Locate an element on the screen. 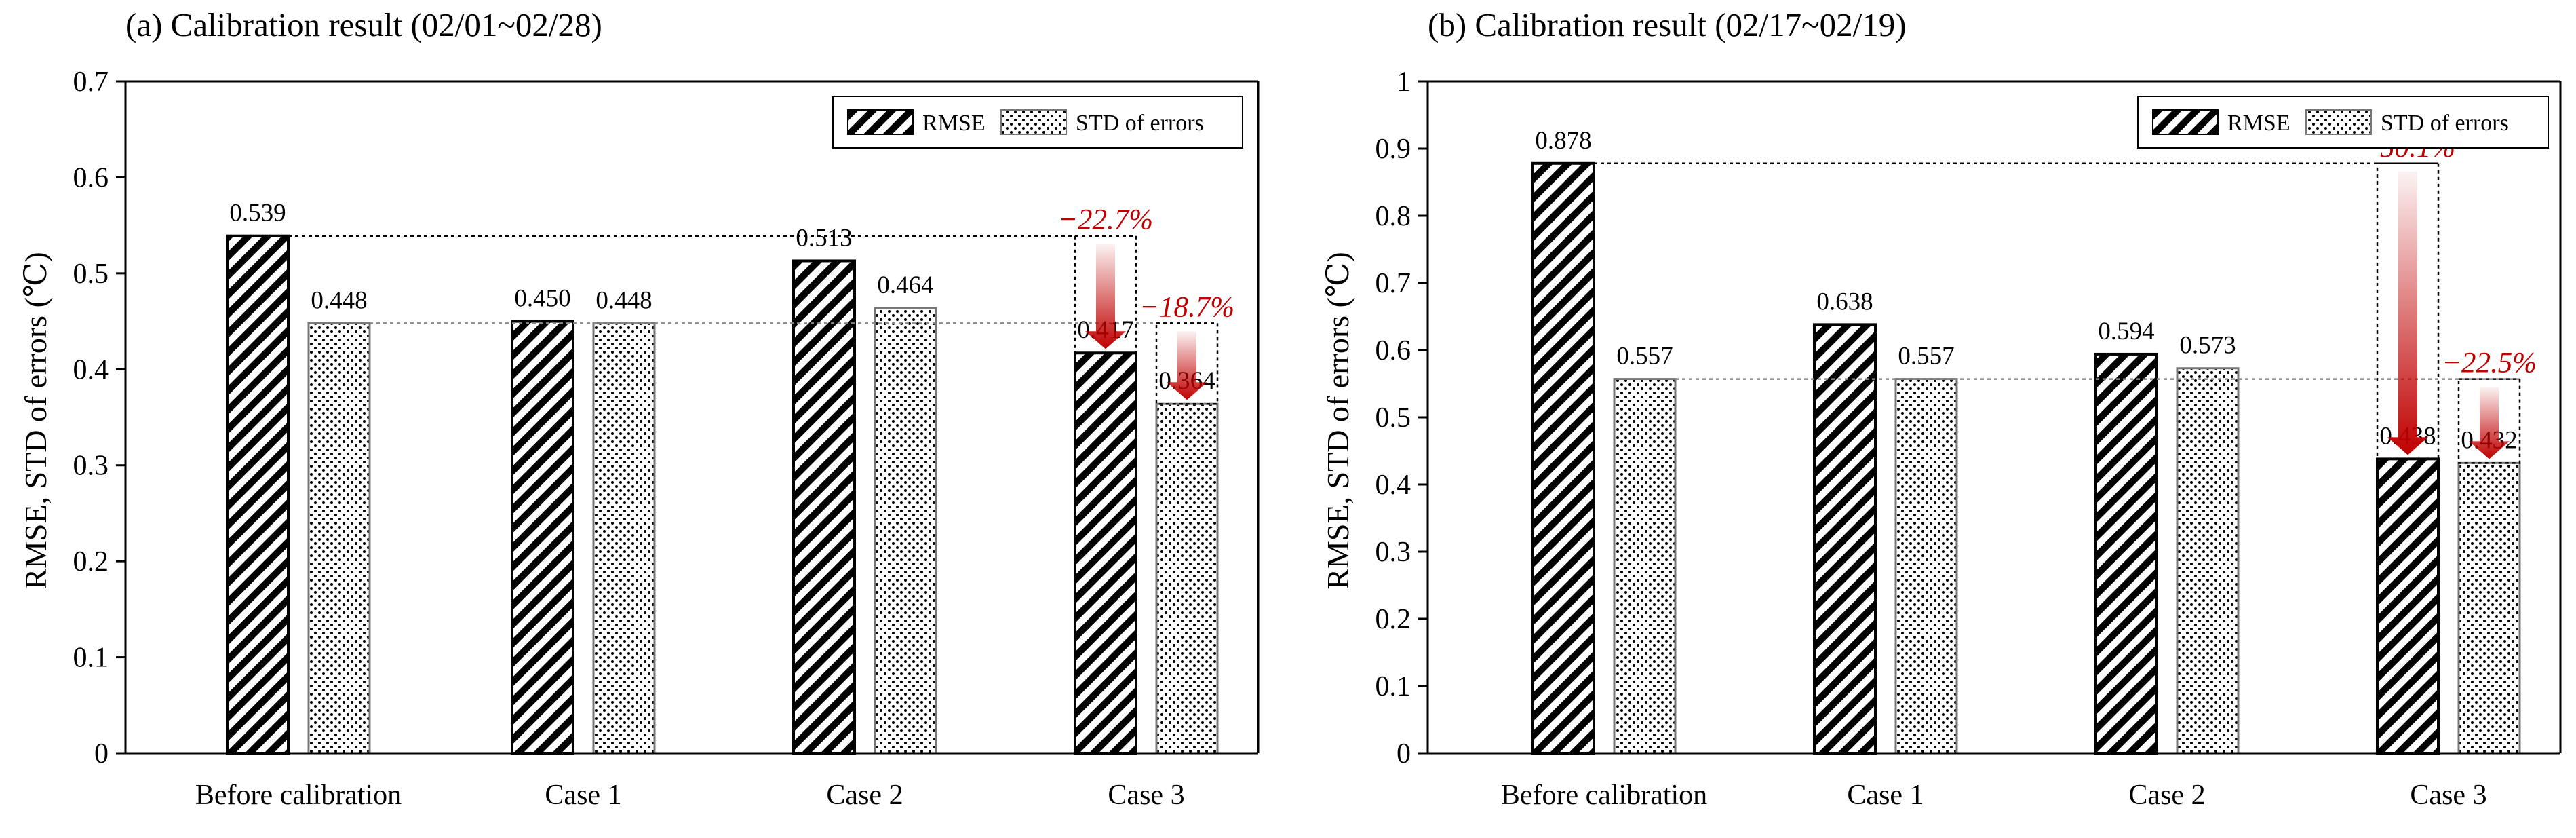 This screenshot has height=838, width=2576. bar-rmse-3-a is located at coordinates (824, 507).